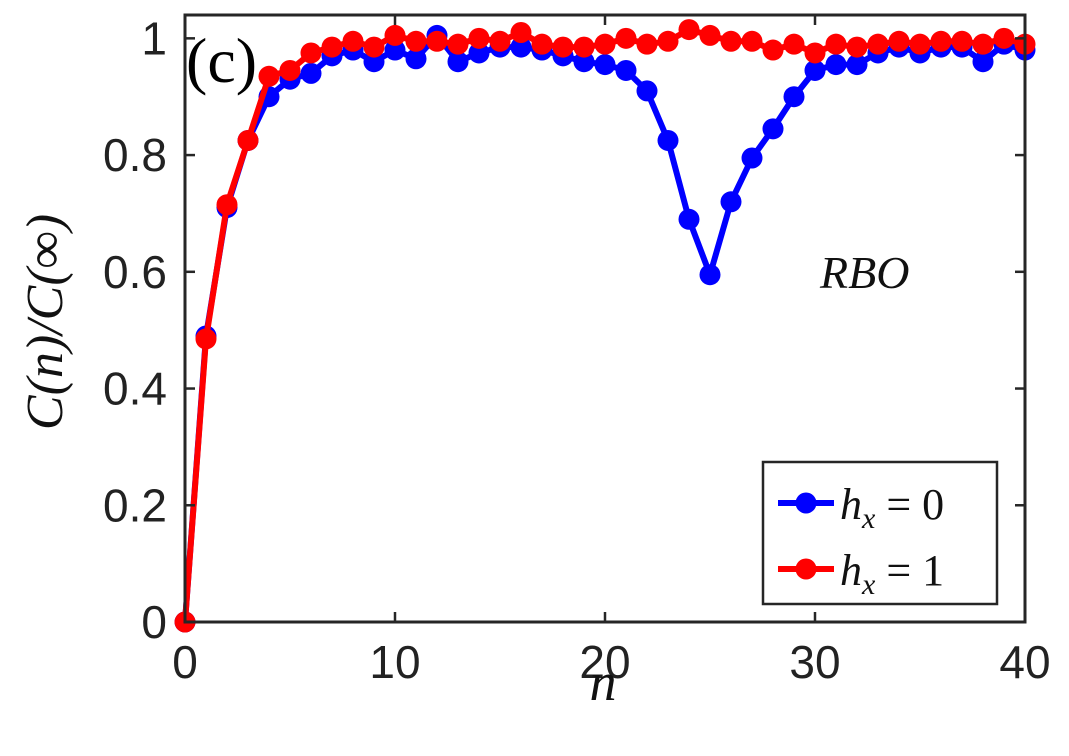 The image size is (1069, 756). Describe the element at coordinates (135, 505) in the screenshot. I see `y-tick-label: 0.2` at that location.